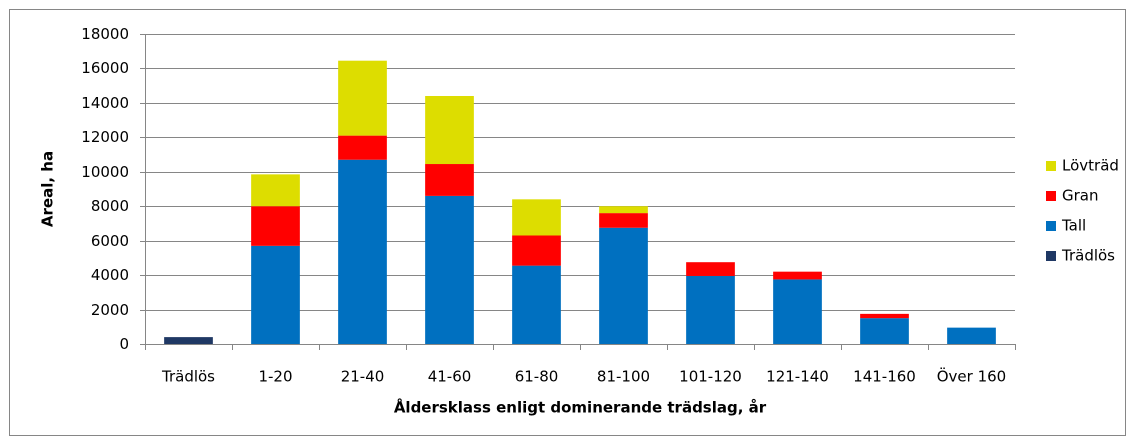  What do you see at coordinates (623, 377) in the screenshot?
I see `x-tick-label: 81-100` at bounding box center [623, 377].